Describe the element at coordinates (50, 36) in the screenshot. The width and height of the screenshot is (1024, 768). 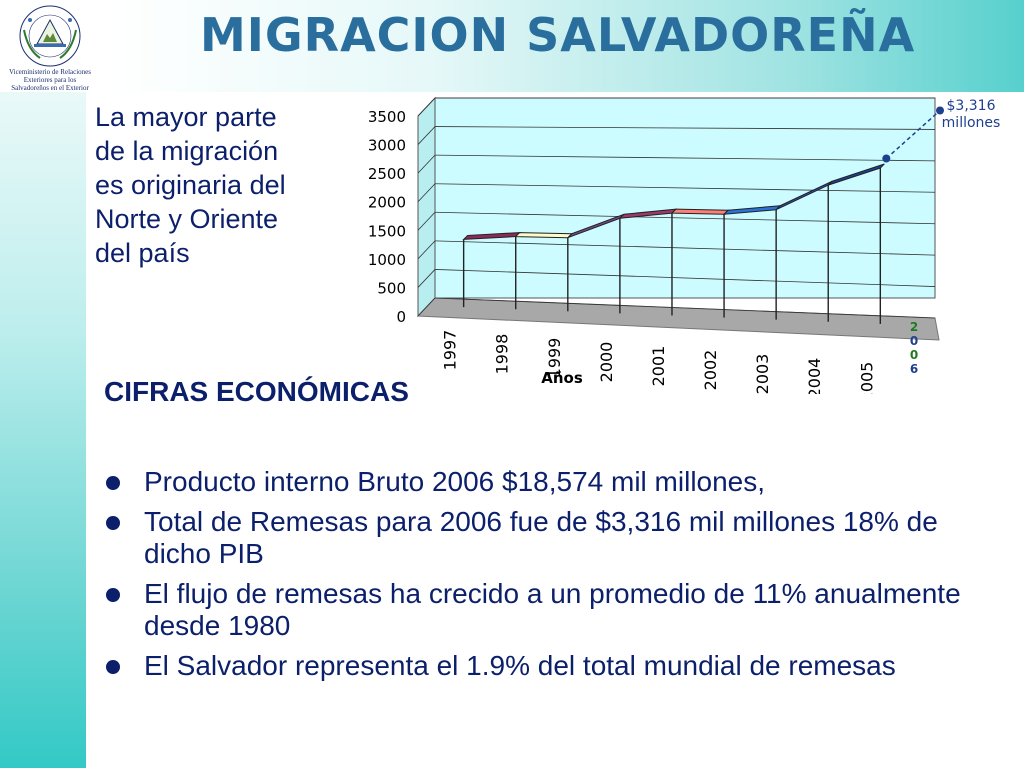
I see `coat-of-arms-icon` at that location.